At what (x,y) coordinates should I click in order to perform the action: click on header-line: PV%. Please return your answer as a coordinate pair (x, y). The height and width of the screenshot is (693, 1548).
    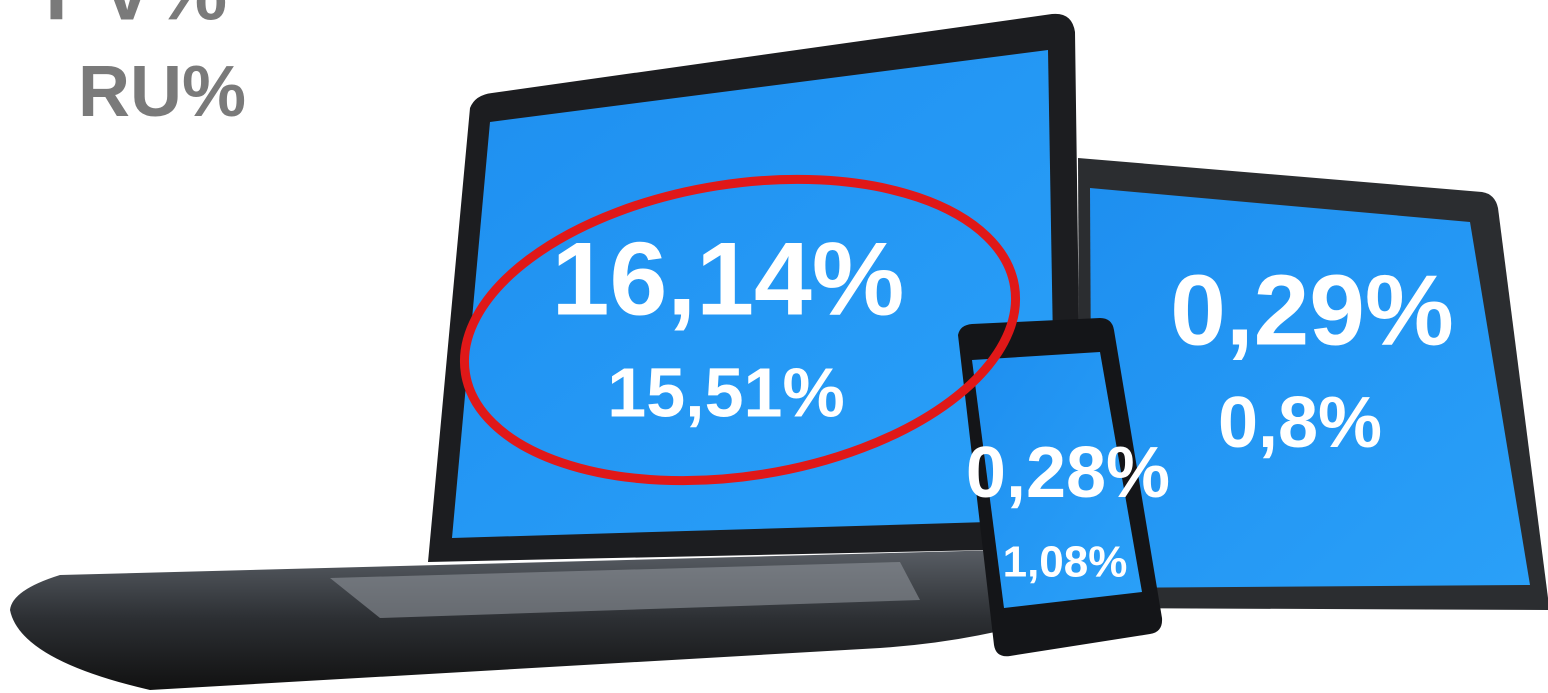
    Looking at the image, I should click on (136, 19).